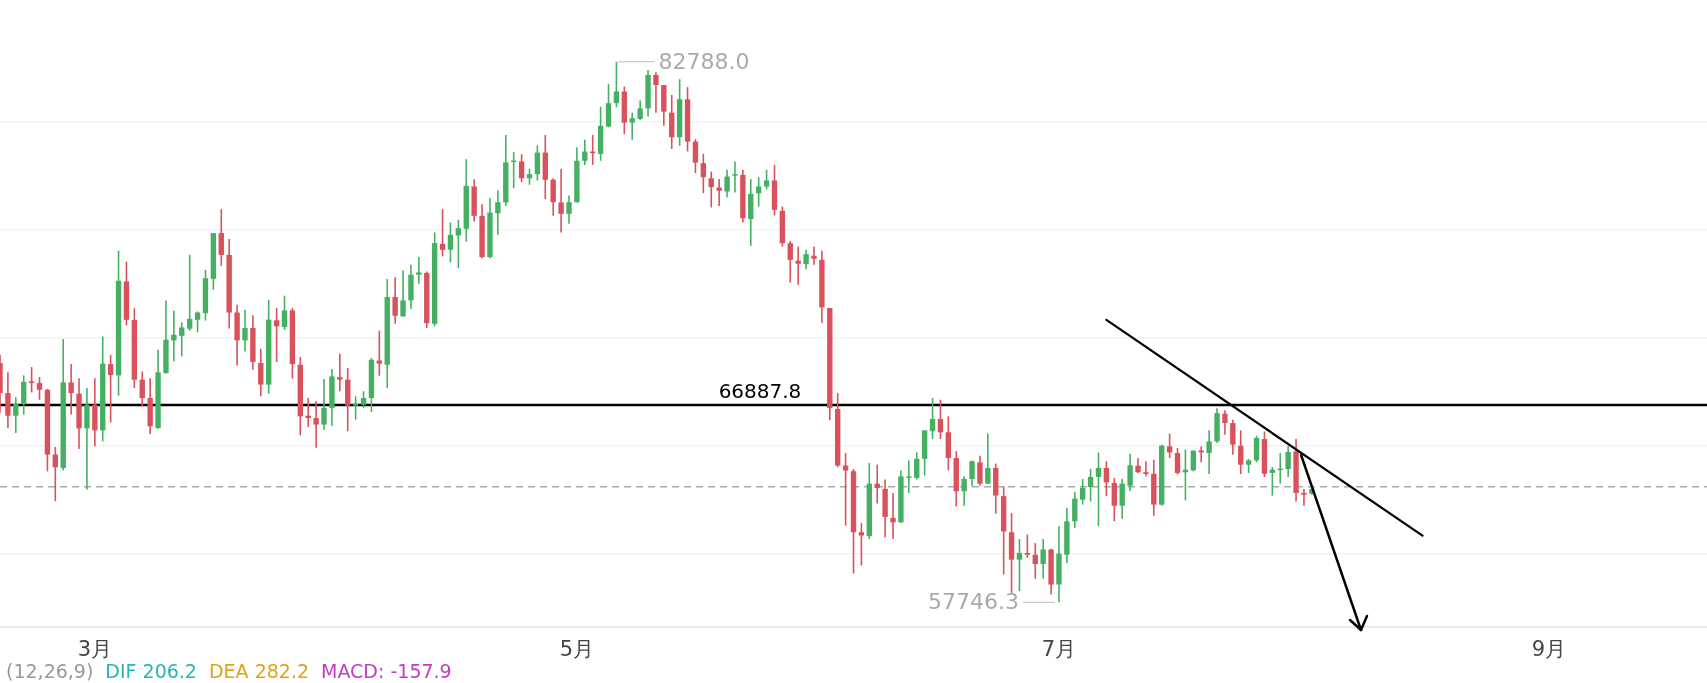  What do you see at coordinates (1549, 649) in the screenshot?
I see `x-tick-label: 9月` at bounding box center [1549, 649].